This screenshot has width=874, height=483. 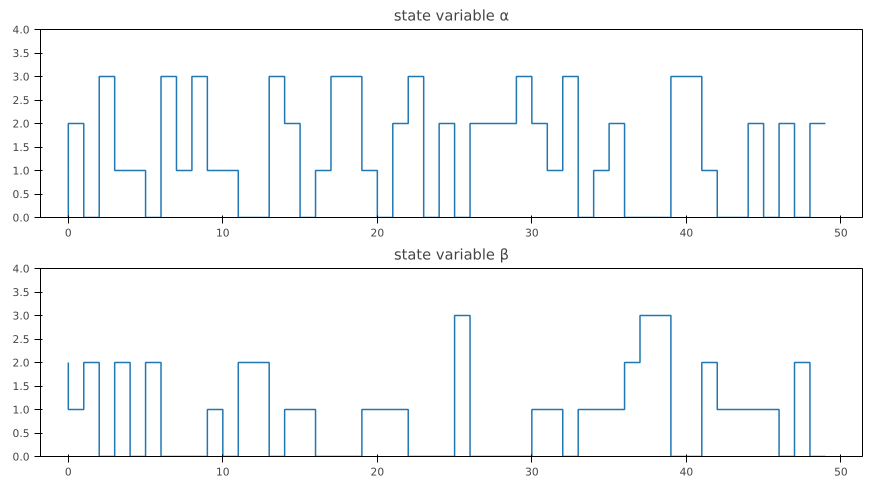 I want to click on chart-title: state variable α, so click(x=452, y=16).